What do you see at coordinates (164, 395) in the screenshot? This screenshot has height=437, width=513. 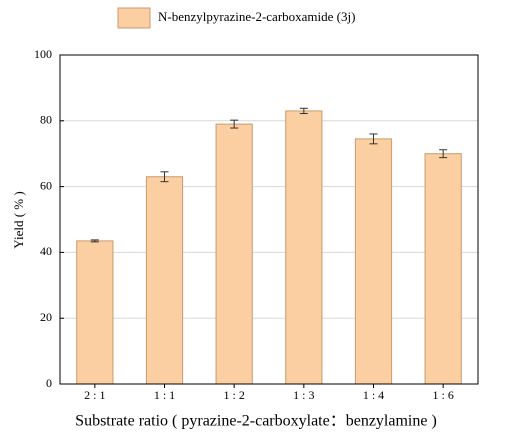 I see `x-tick-label: 1` at bounding box center [164, 395].